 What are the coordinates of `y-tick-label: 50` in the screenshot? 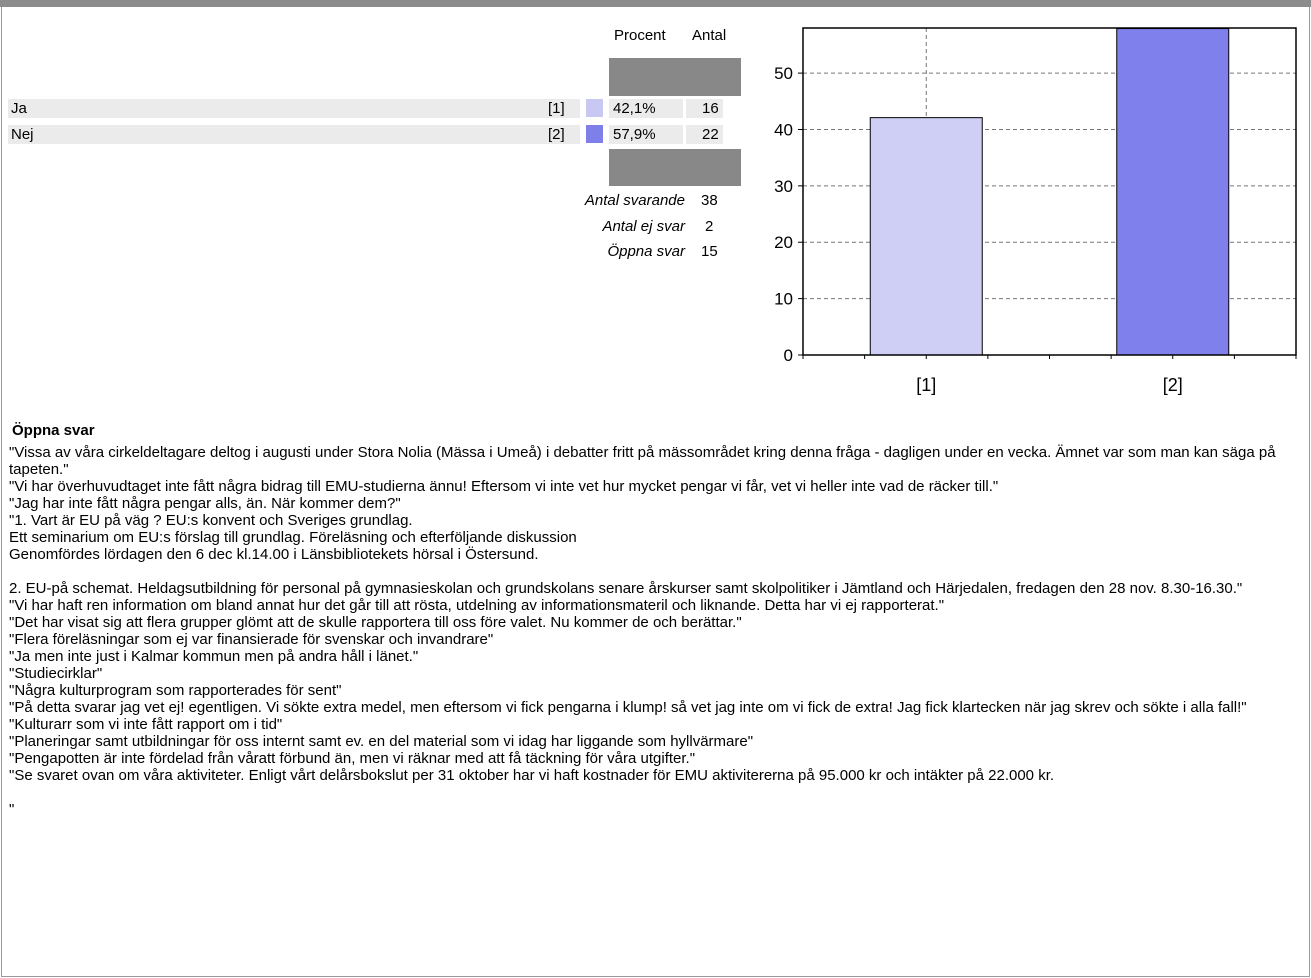 It's located at (783, 73).